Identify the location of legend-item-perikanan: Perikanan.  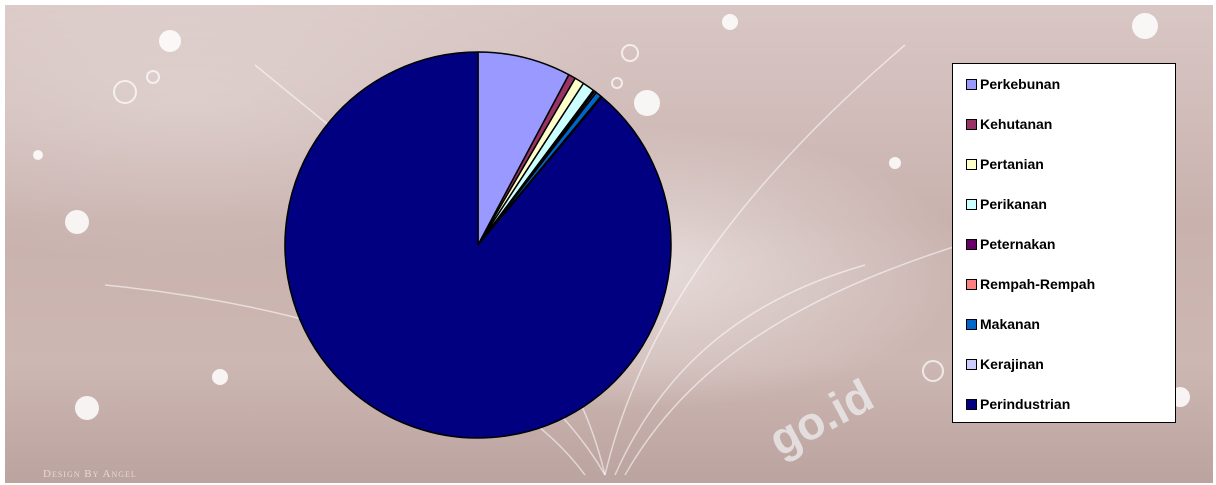
(1006, 204).